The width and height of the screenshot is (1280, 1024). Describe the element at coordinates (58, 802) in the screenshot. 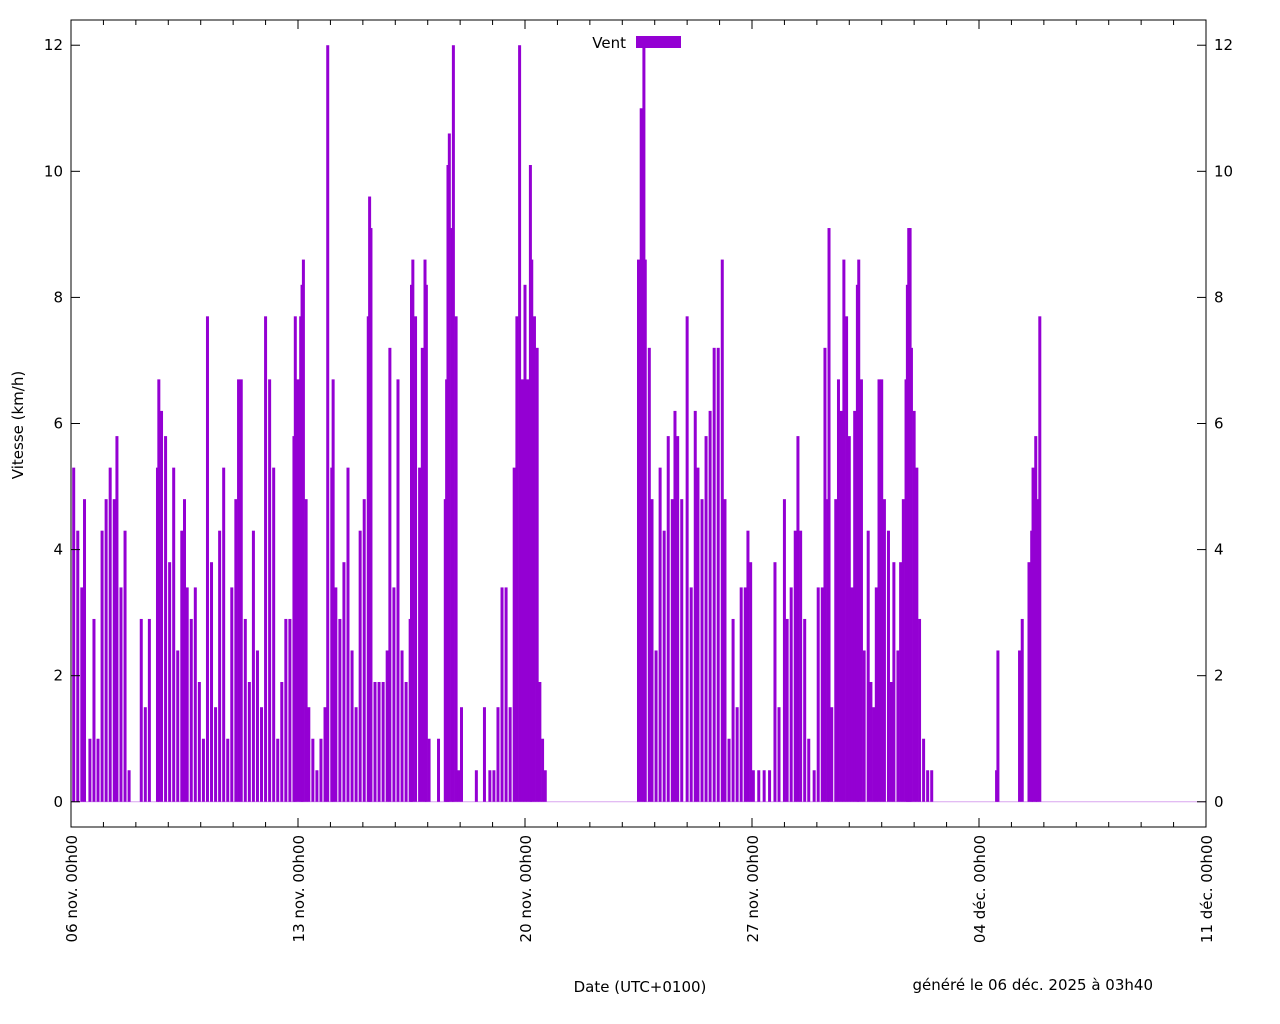

I see `y-tick-label-left: 0` at that location.